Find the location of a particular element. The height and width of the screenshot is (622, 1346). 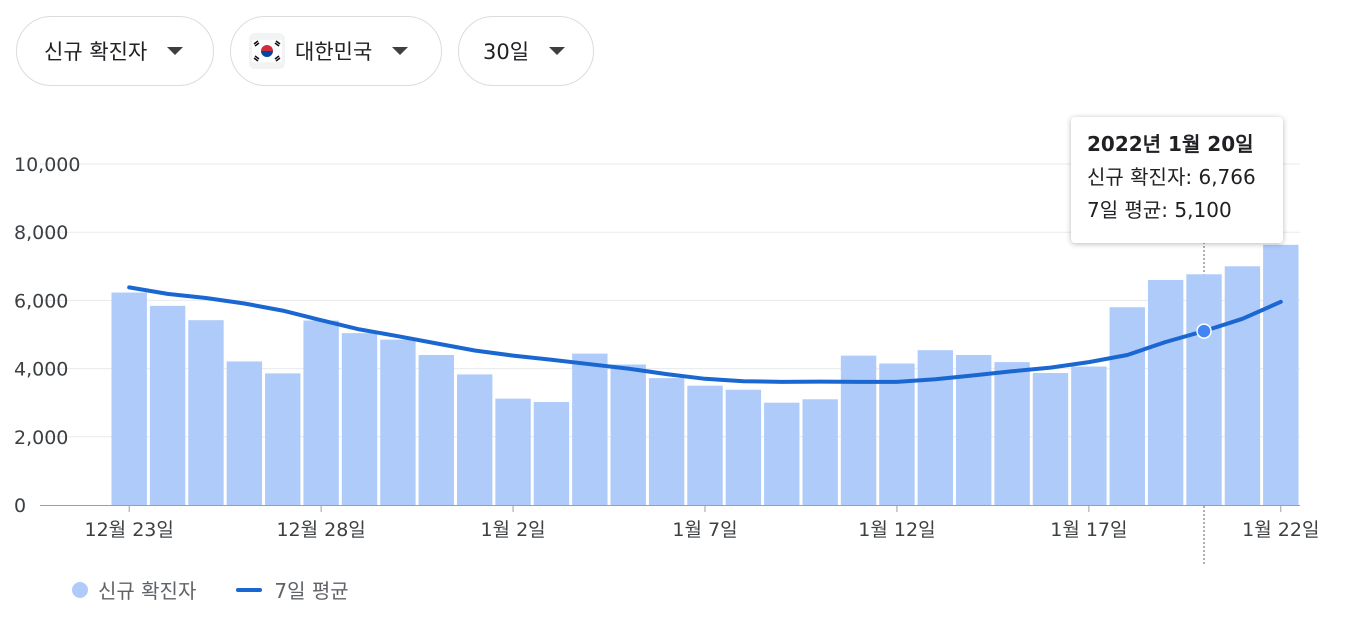

y-tick-label: 10,000 is located at coordinates (47, 165).